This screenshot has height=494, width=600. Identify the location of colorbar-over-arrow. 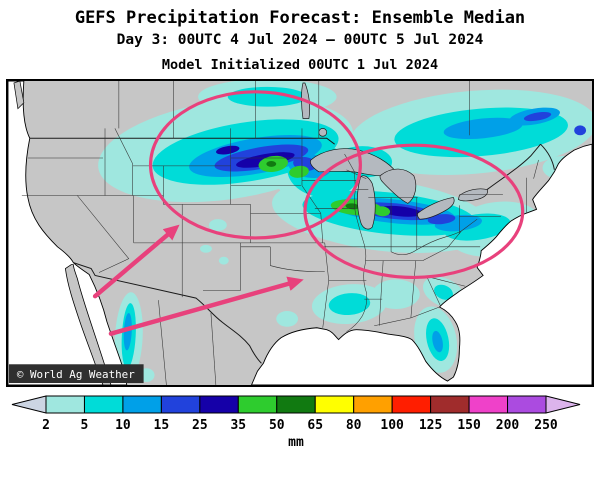
(563, 404).